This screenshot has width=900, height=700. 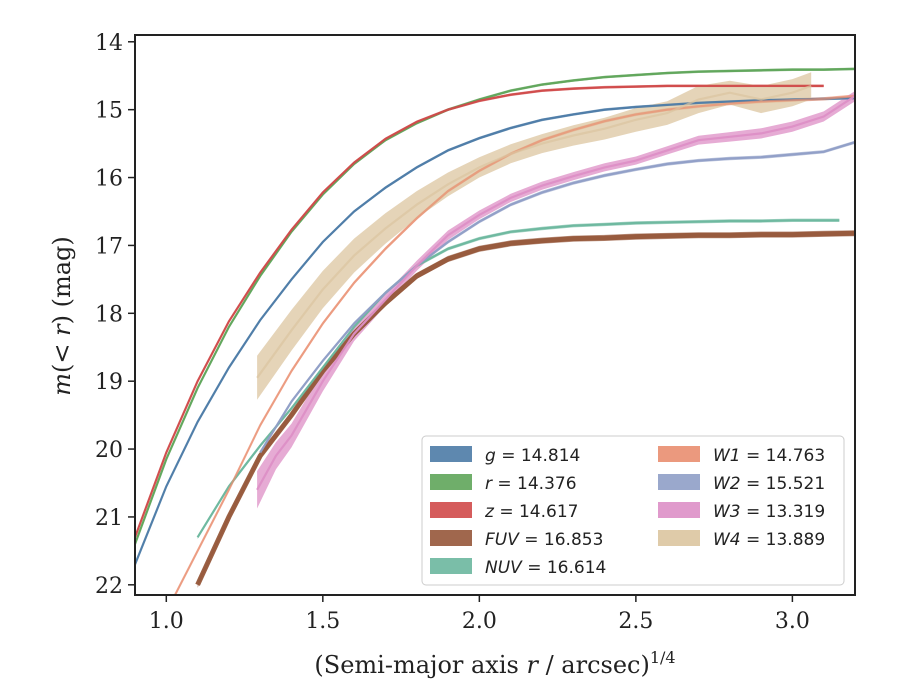 What do you see at coordinates (322, 621) in the screenshot?
I see `x-tick-label: 1.5` at bounding box center [322, 621].